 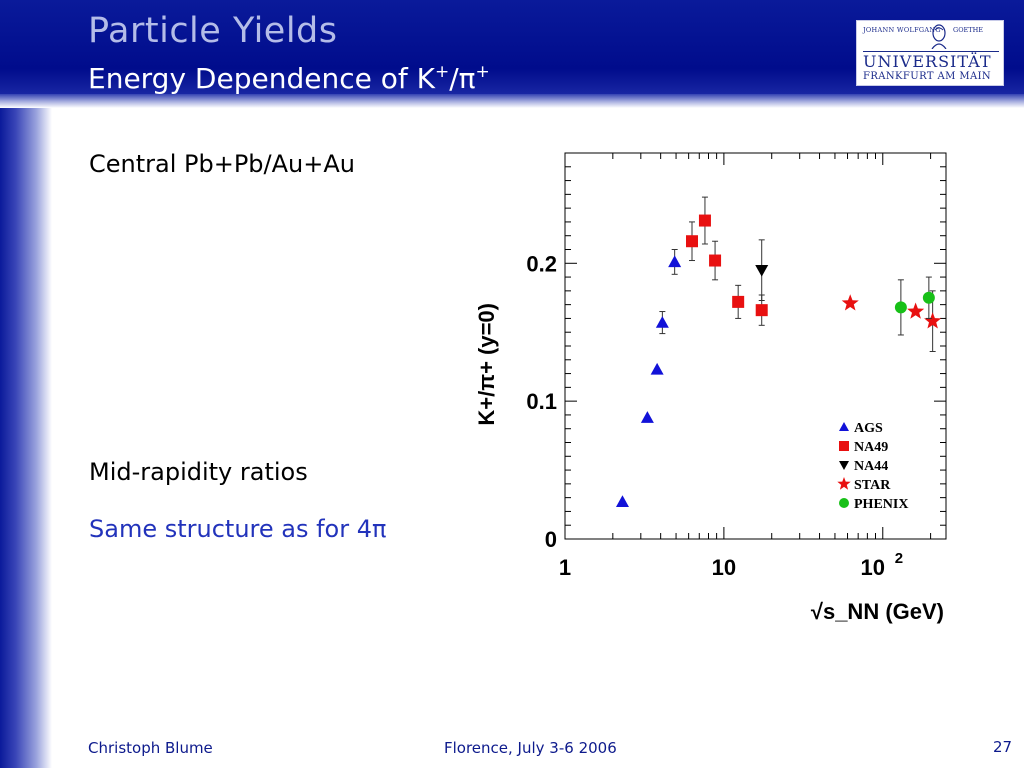 I want to click on slide-title: Particle Yields, so click(x=213, y=31).